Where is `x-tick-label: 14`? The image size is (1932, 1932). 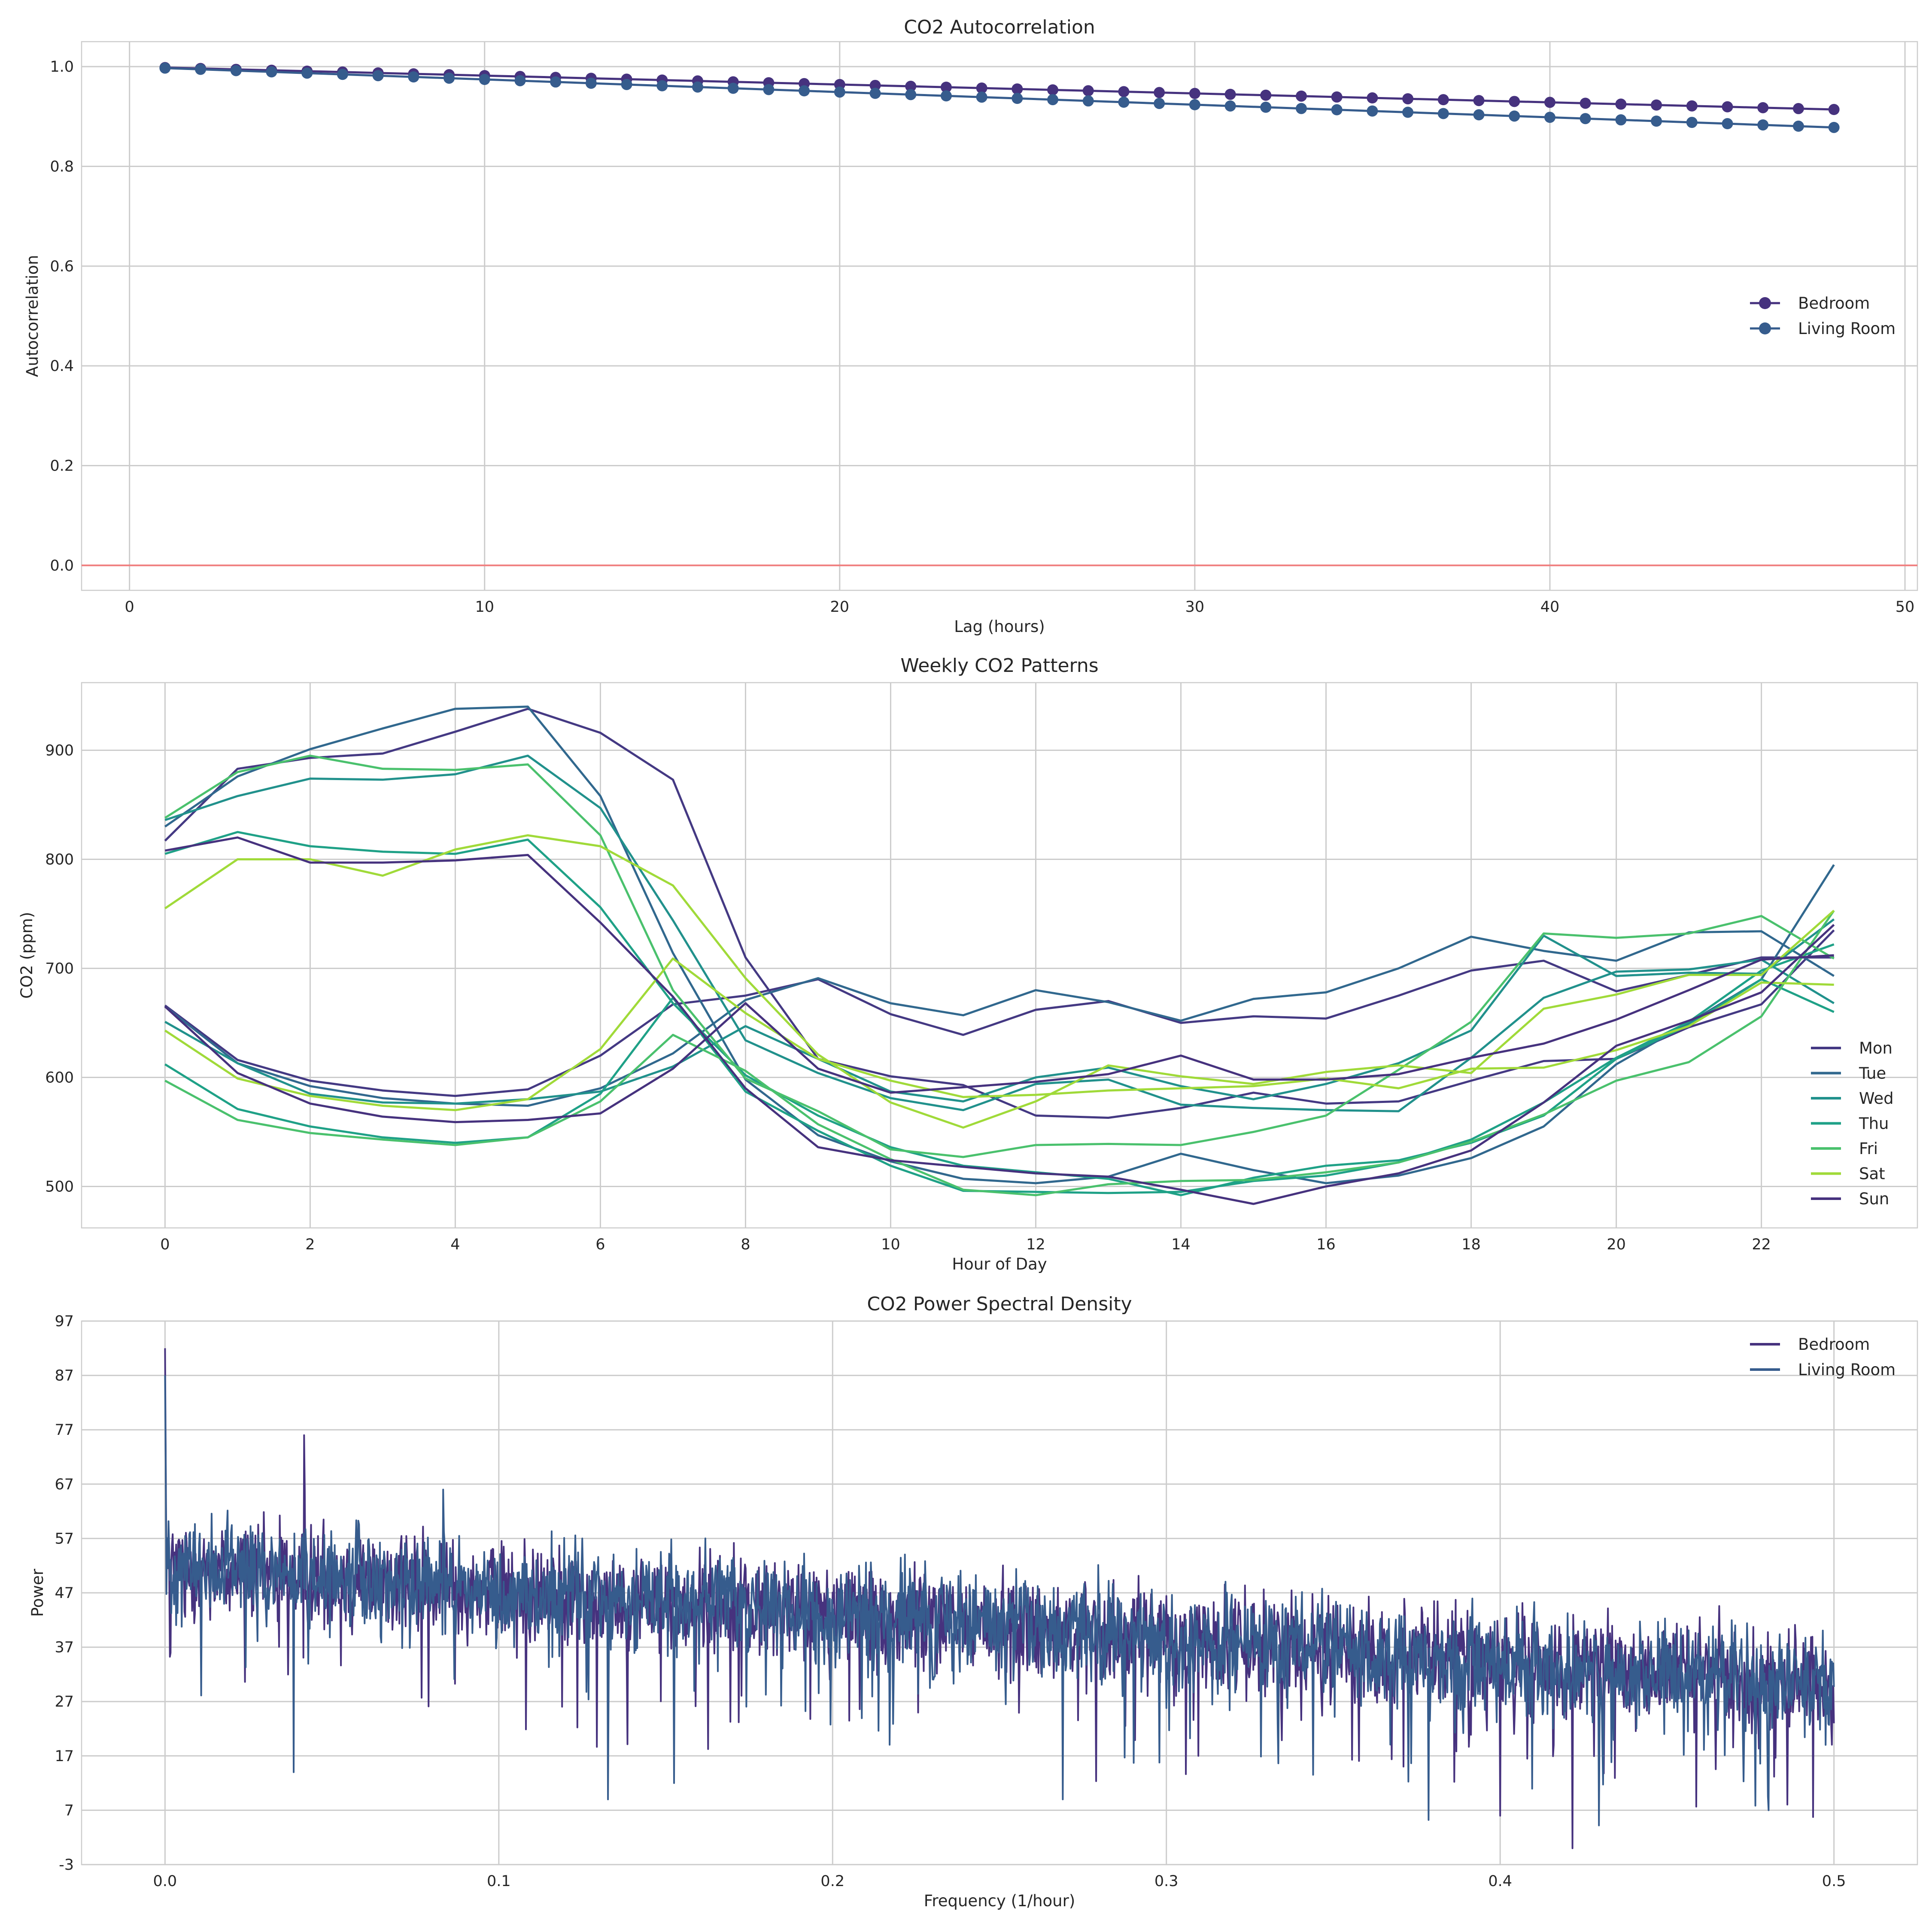
x-tick-label: 14 is located at coordinates (1181, 1244).